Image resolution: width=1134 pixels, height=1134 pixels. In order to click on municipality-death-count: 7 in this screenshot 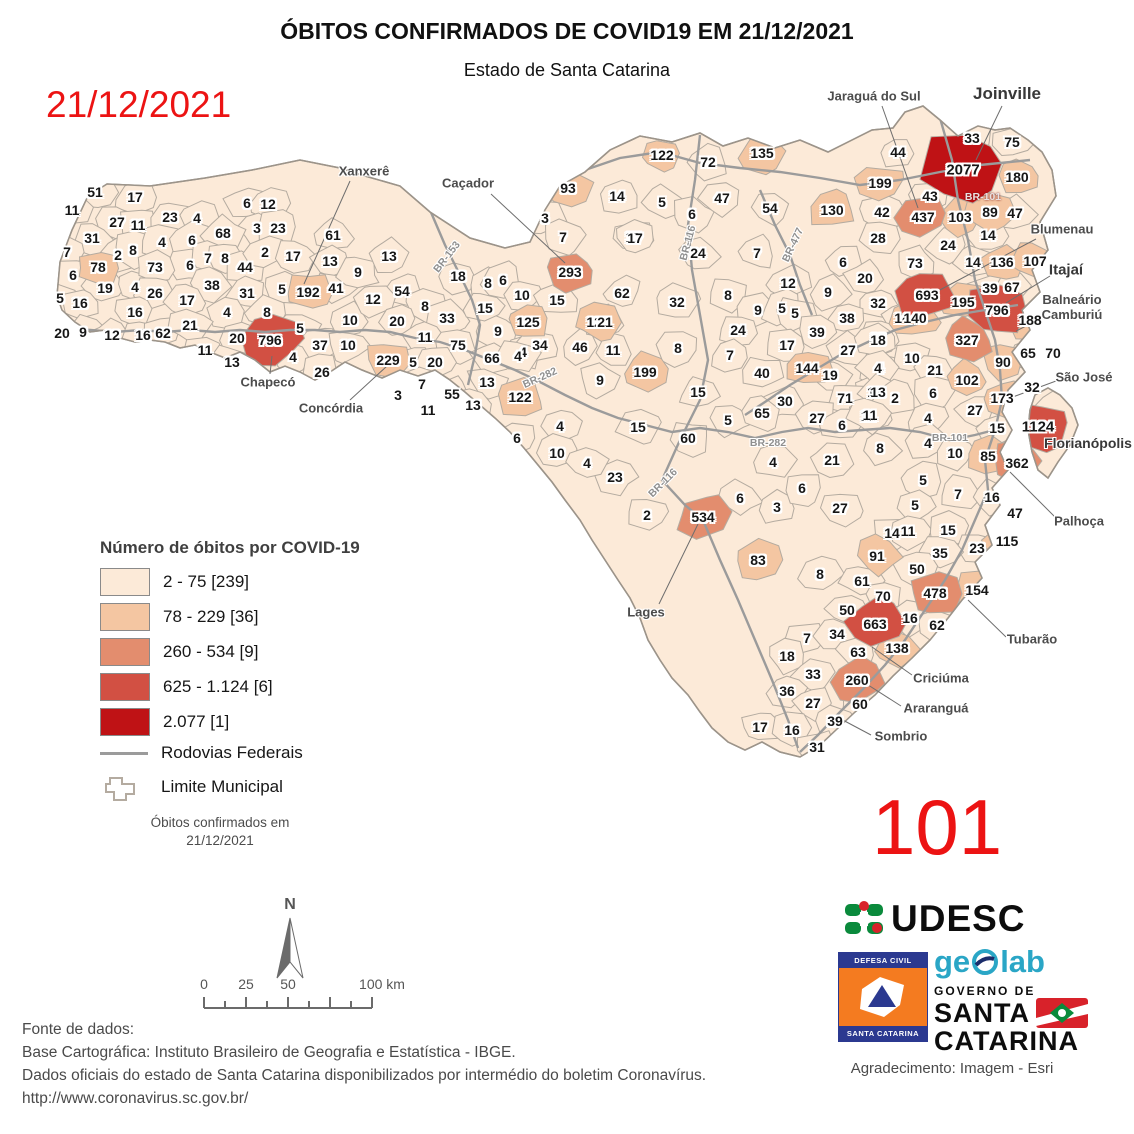, I will do `click(563, 237)`.